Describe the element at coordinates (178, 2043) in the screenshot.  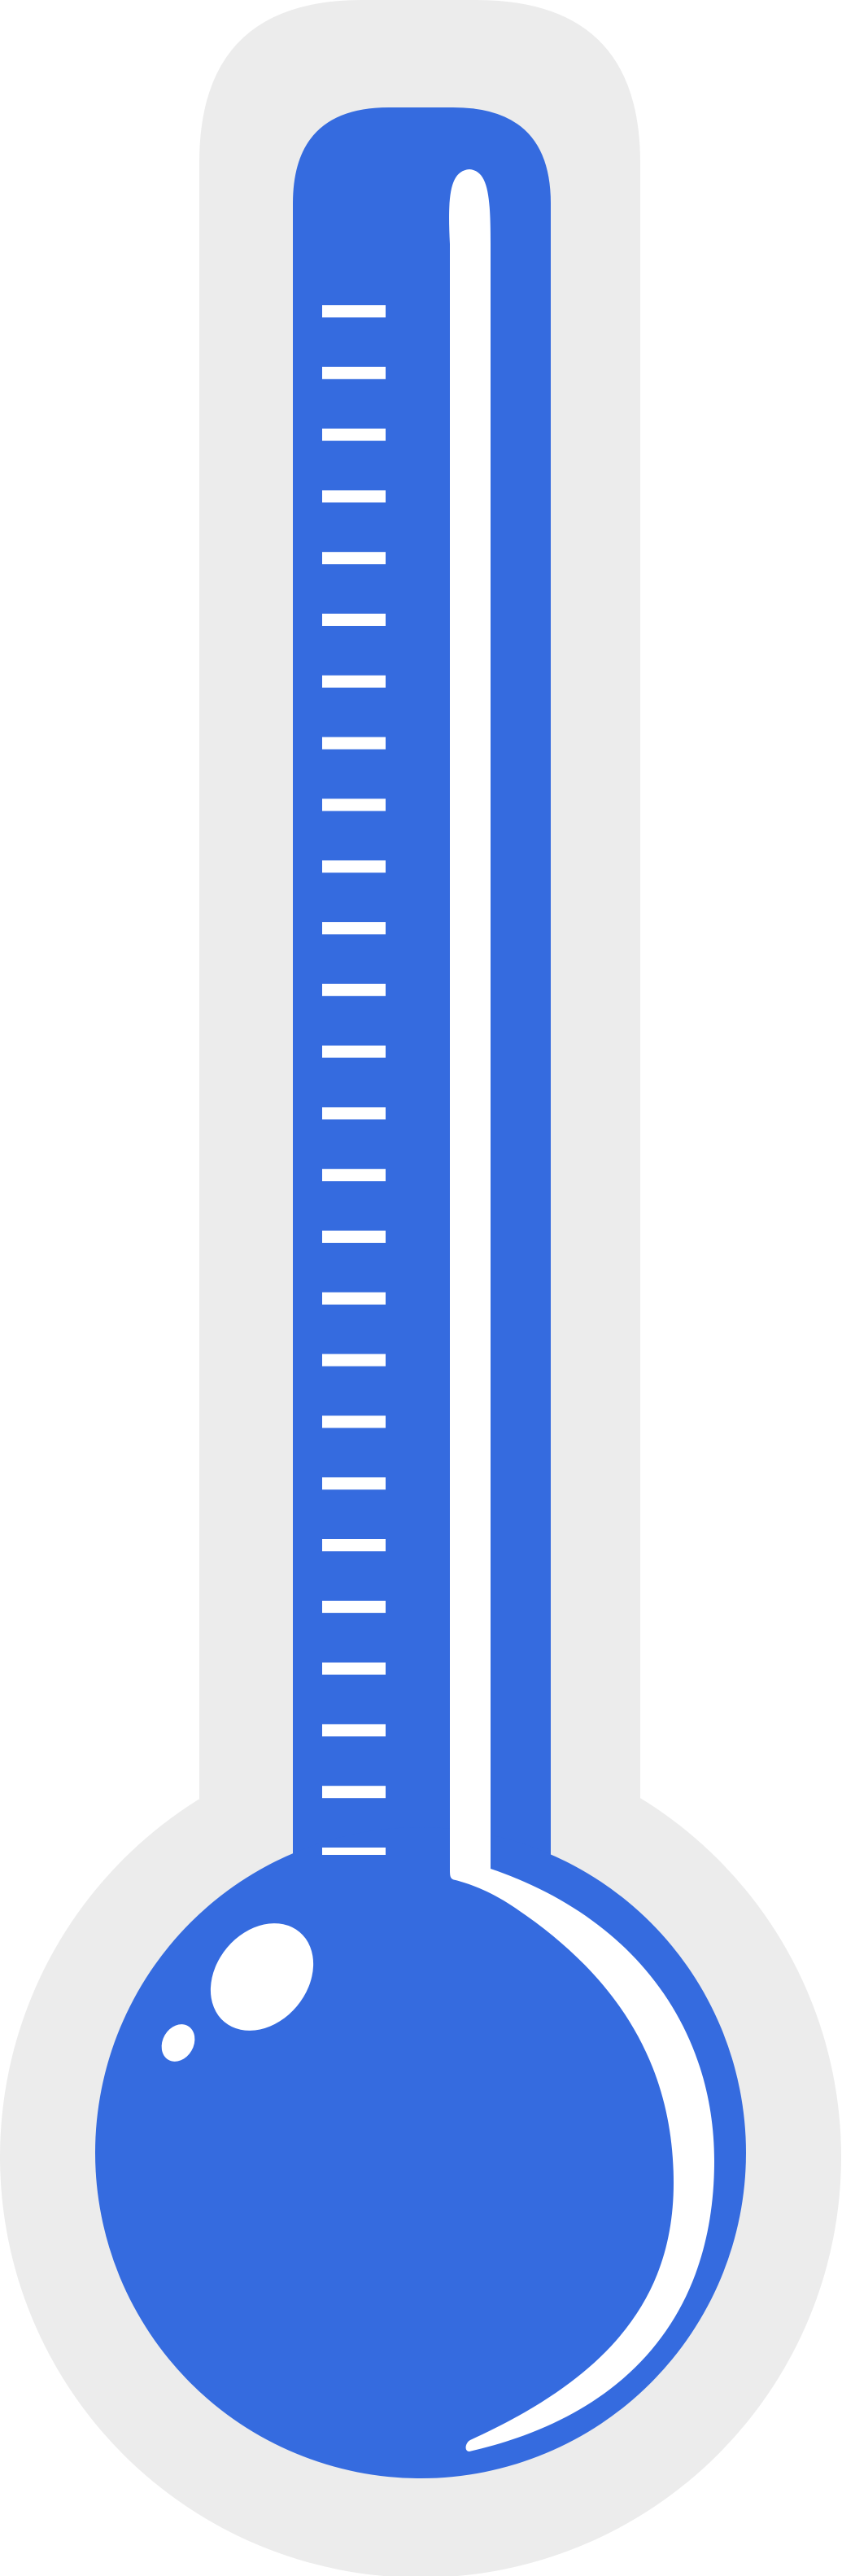
I see `bulb-highlight-small` at that location.